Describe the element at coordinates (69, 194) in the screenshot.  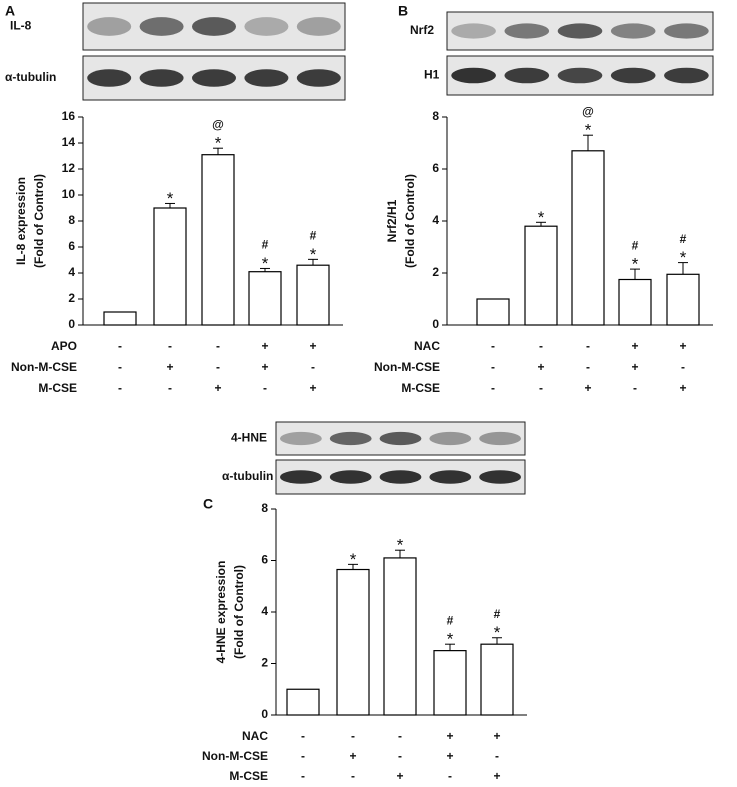
I see `y-tick-label: 10` at that location.